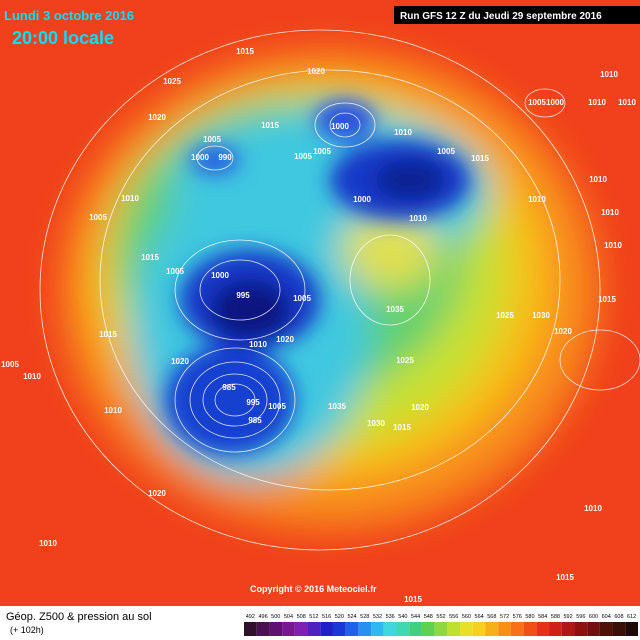  Describe the element at coordinates (529, 617) in the screenshot. I see `scale-label: 580` at that location.